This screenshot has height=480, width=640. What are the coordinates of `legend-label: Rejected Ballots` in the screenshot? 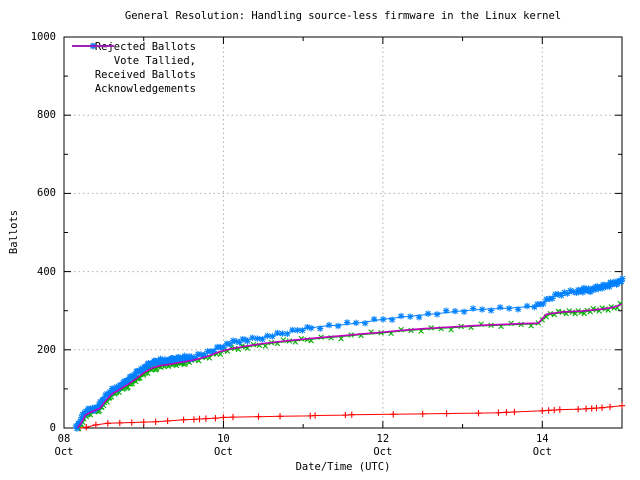 It's located at (145, 47).